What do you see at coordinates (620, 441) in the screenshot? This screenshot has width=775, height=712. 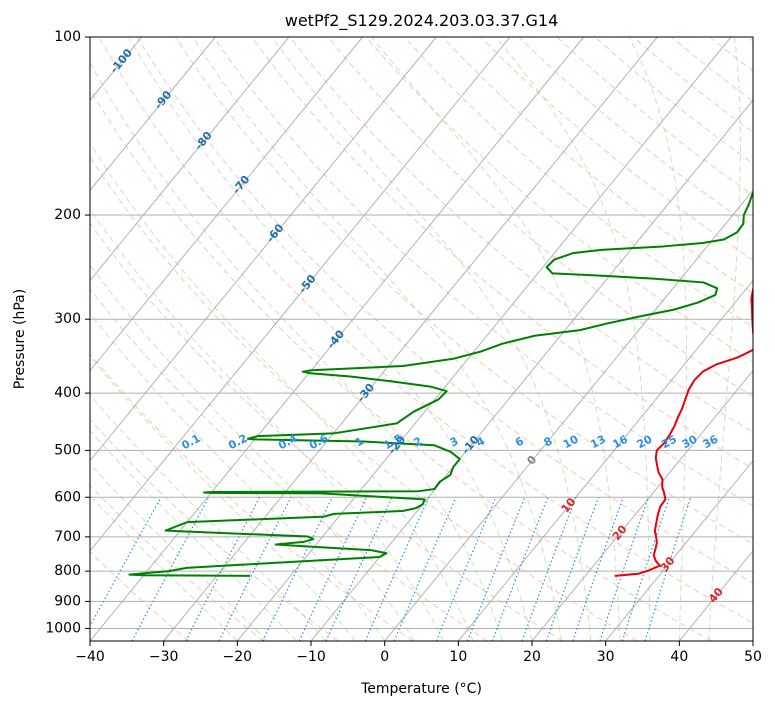 I see `mixing-ratio-label: 16` at bounding box center [620, 441].